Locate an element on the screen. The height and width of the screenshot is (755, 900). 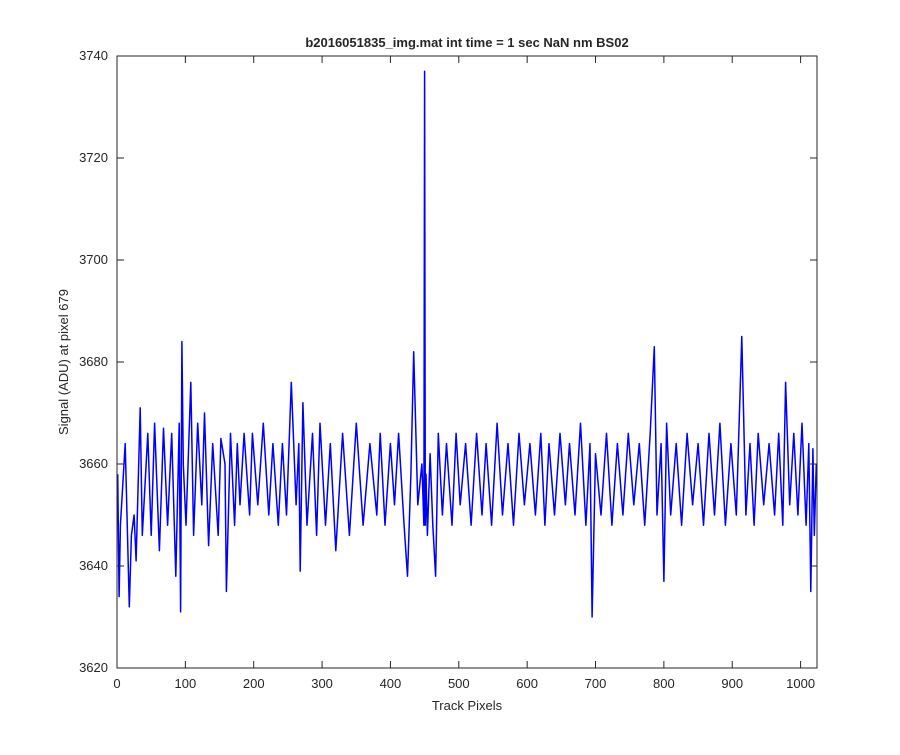
x-tick-label: 800 is located at coordinates (664, 683).